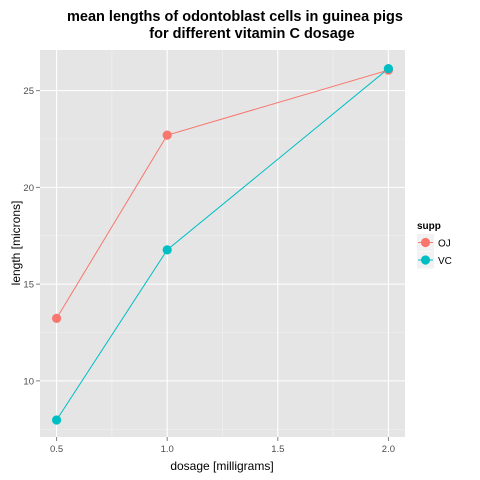 The image size is (480, 480). What do you see at coordinates (277, 449) in the screenshot?
I see `x-tick-label-2: 1.5` at bounding box center [277, 449].